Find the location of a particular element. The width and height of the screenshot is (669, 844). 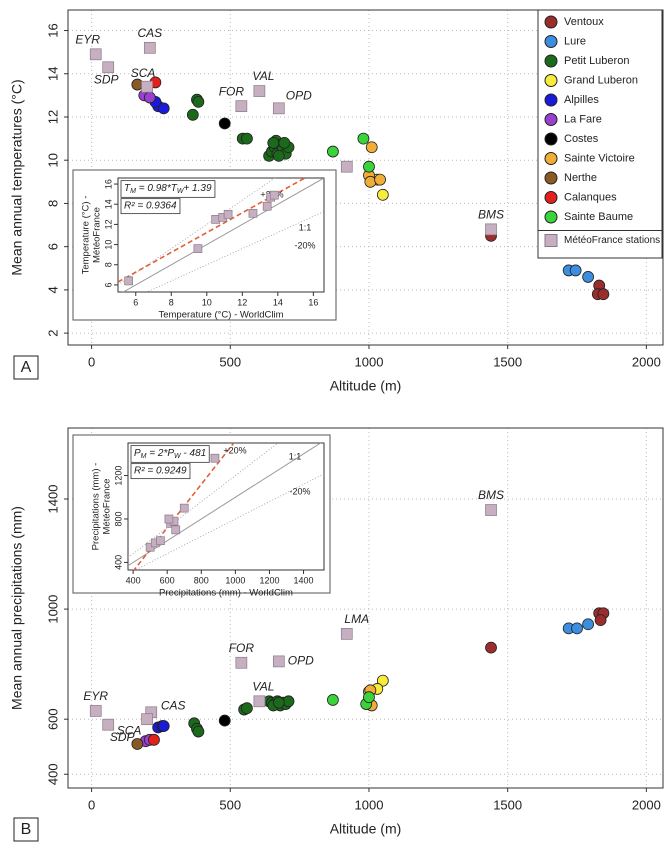

equation-subscript: M is located at coordinates (144, 456).